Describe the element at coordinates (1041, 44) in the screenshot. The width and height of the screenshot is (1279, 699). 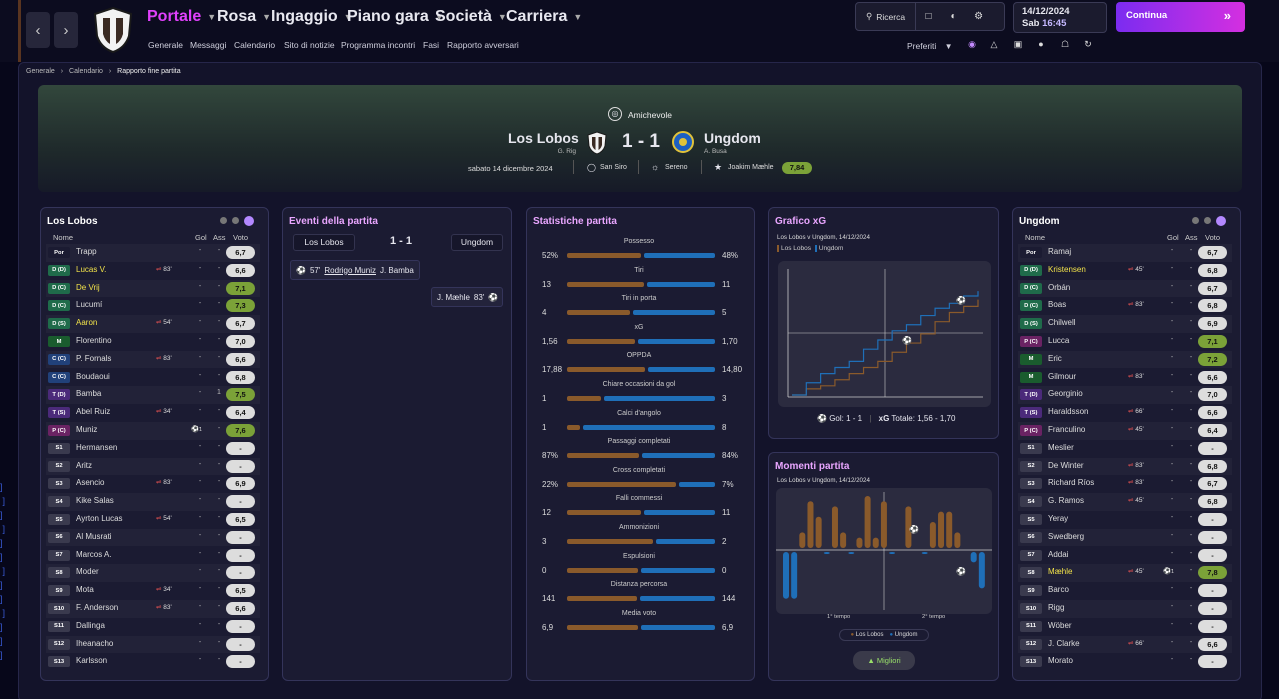
I see `team-icon: ●` at that location.